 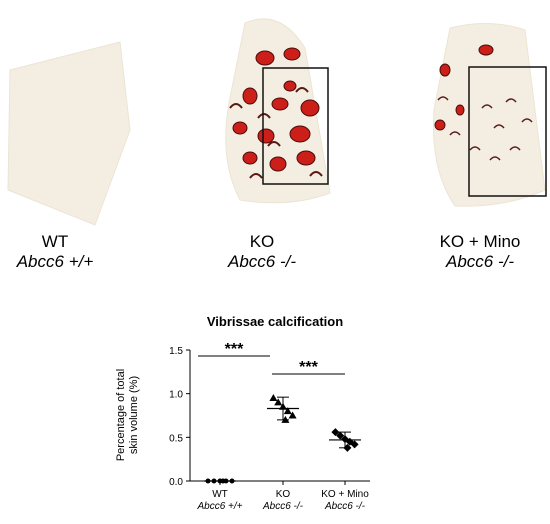 I want to click on y-axis-label-line1: Percentage of total, so click(x=121, y=415).